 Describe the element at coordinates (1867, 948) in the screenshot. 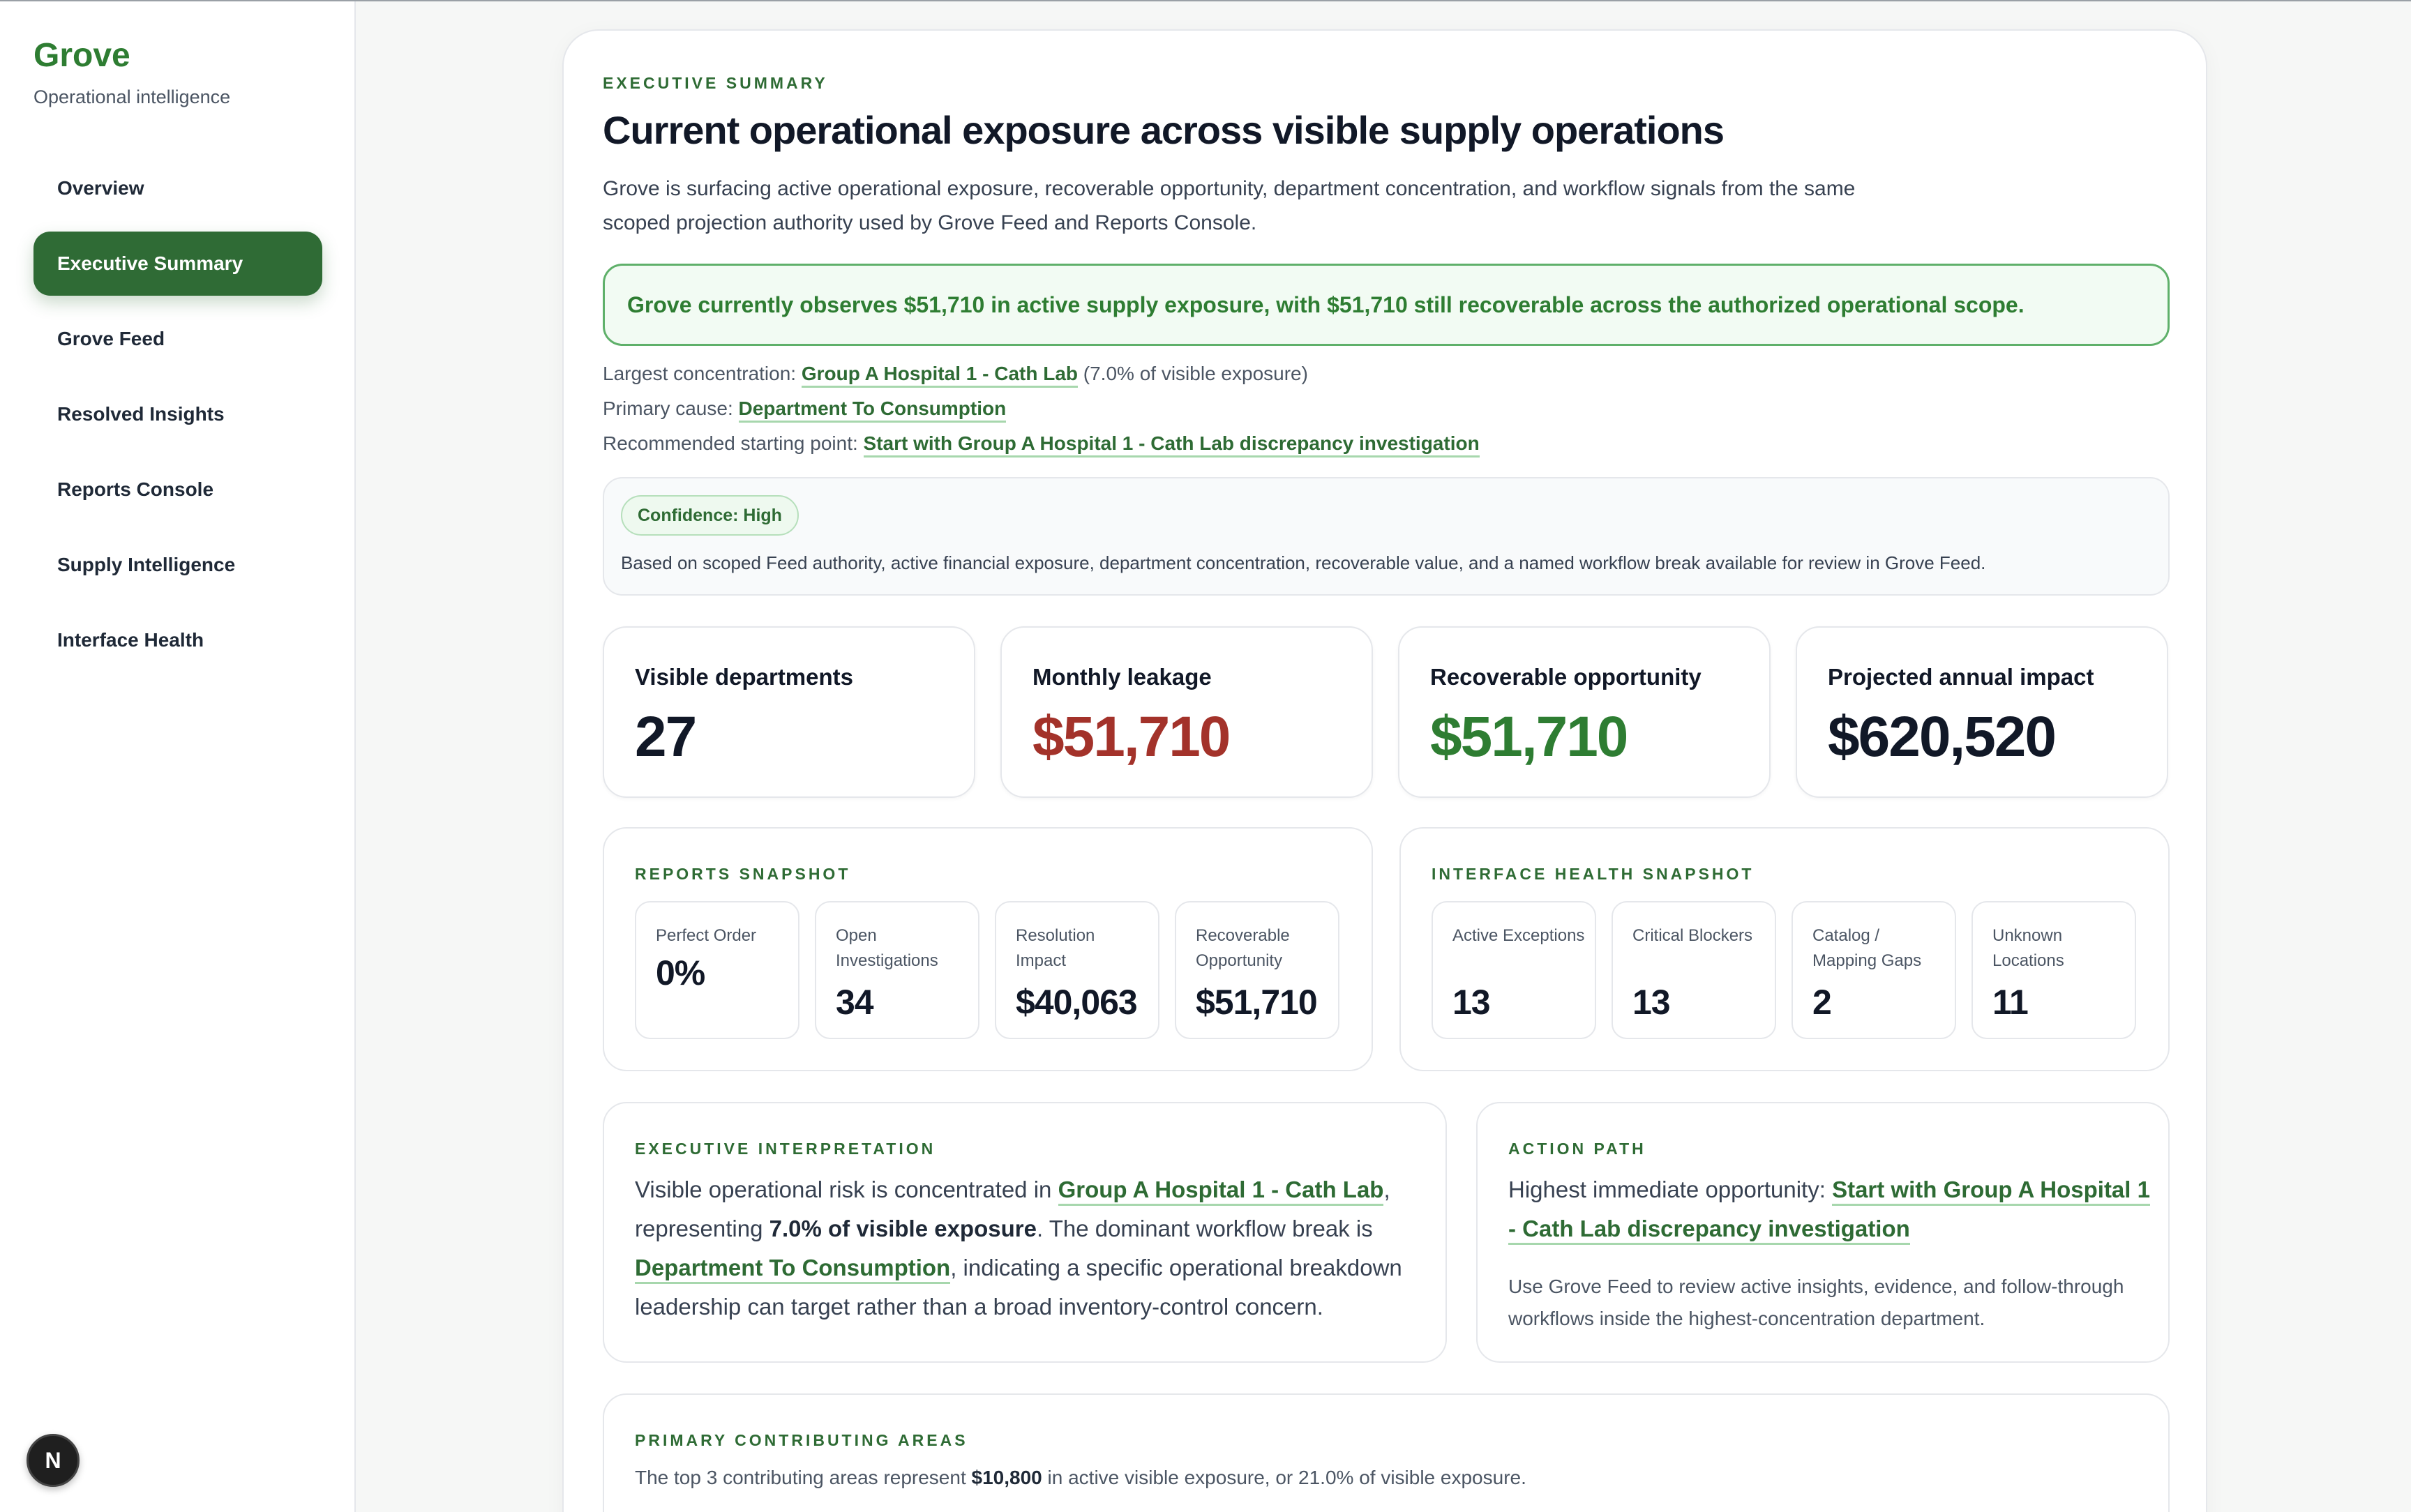

I see `stat-label: Catalog / Mapping Gaps` at that location.